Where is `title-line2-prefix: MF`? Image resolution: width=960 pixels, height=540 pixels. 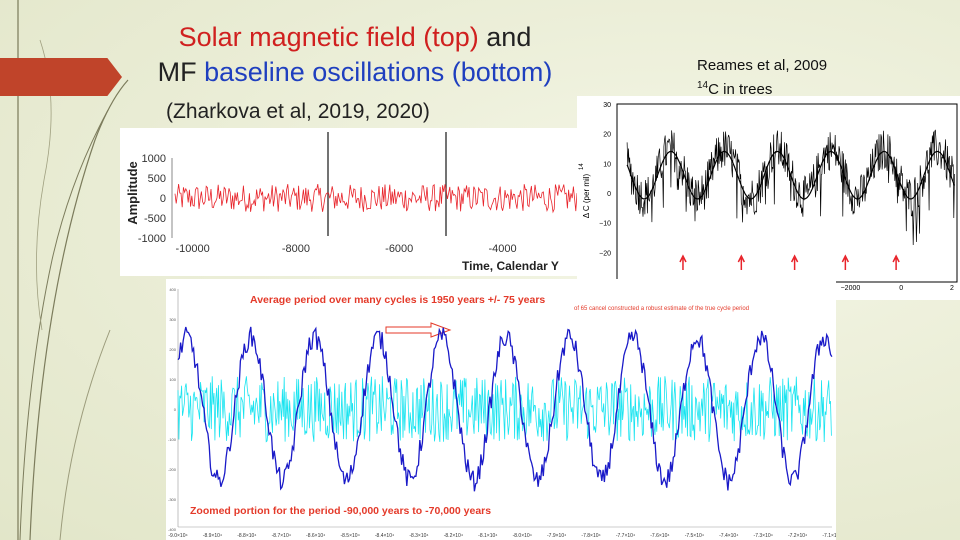
title-line2-prefix: MF is located at coordinates (181, 72).